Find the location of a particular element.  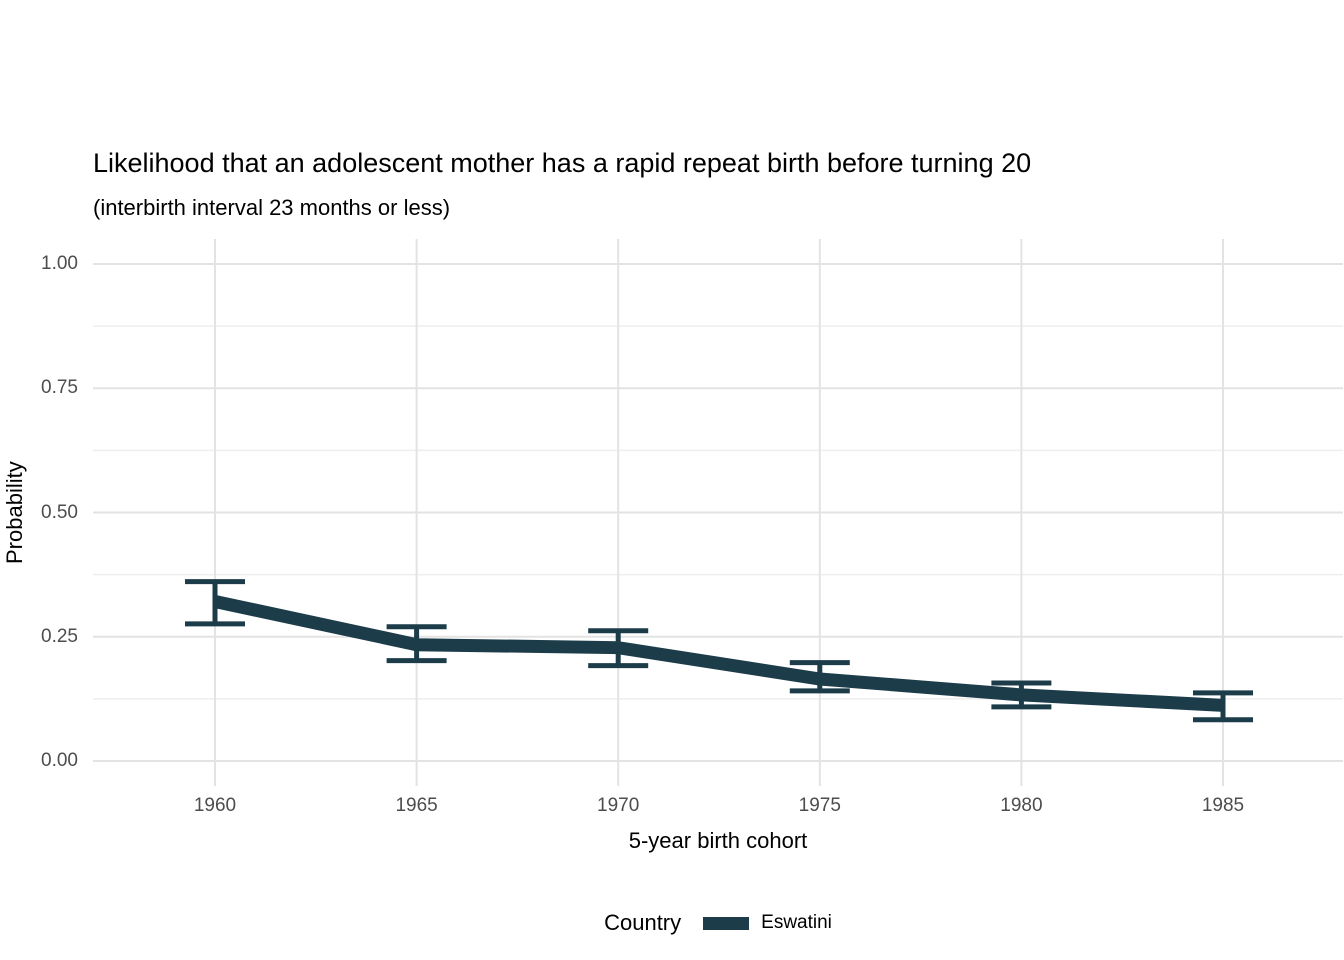

y-axis-tick-labels: 0.00 0.25 0.50 0.75 1.00 is located at coordinates (40, 480).